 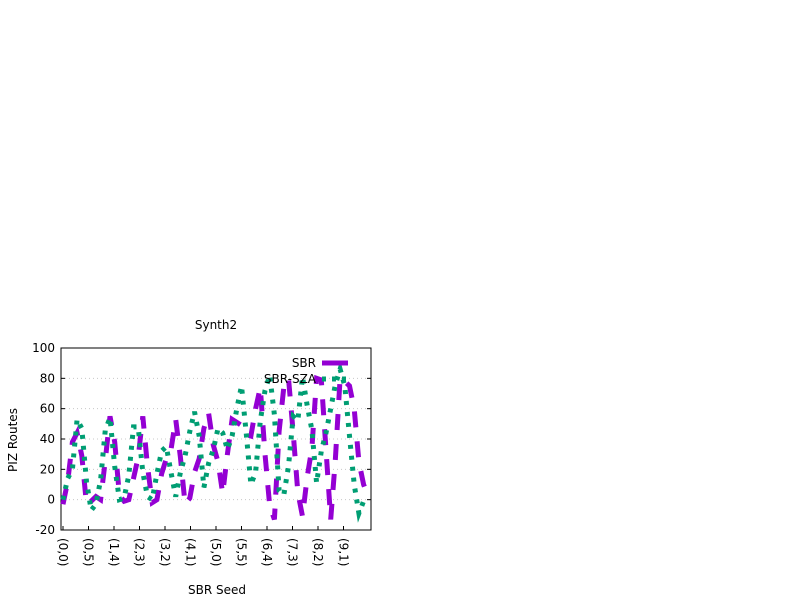 What do you see at coordinates (165, 552) in the screenshot?
I see `x-tick-label: (3,2)` at bounding box center [165, 552].